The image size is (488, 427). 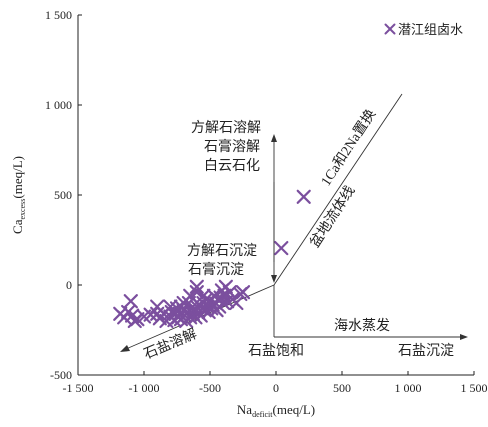 I want to click on x-axis-title: Nadeficit(meq/L), so click(x=276, y=410).